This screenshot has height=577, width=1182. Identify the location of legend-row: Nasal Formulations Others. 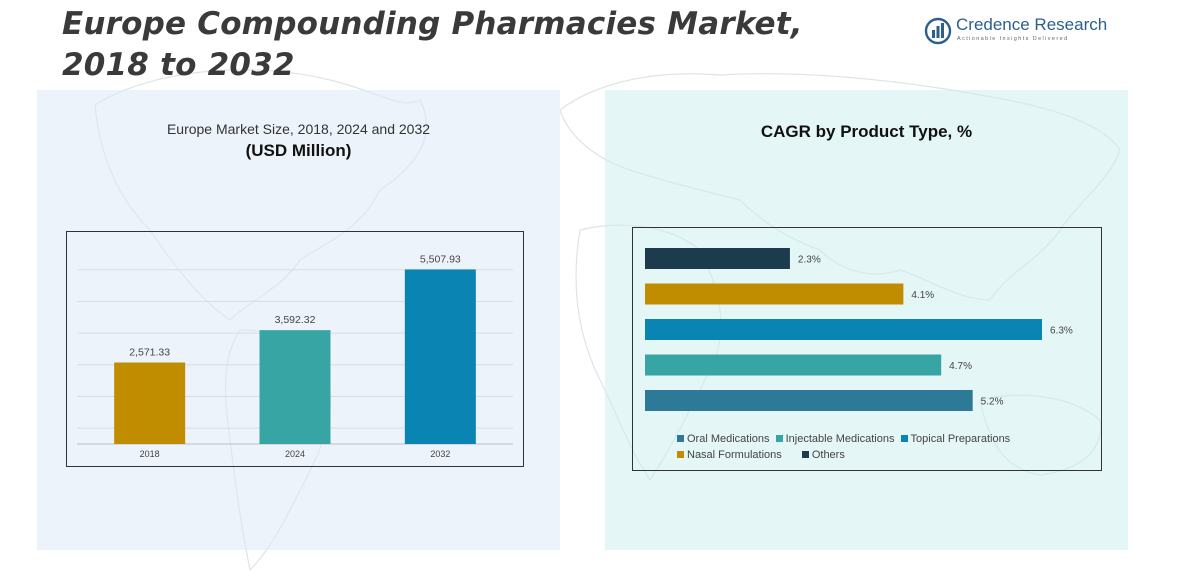
(887, 457).